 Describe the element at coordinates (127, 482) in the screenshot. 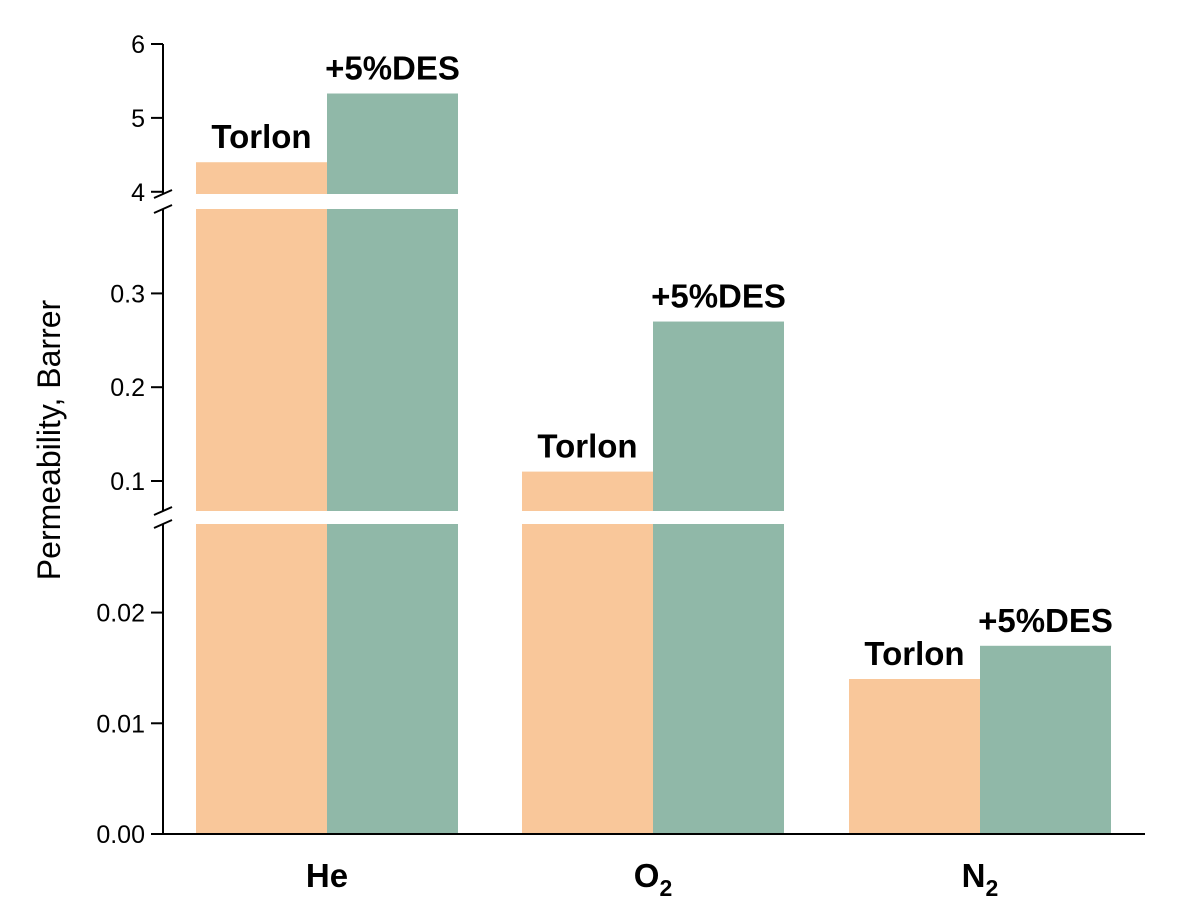

I see `y-tick-label: 0.1` at that location.